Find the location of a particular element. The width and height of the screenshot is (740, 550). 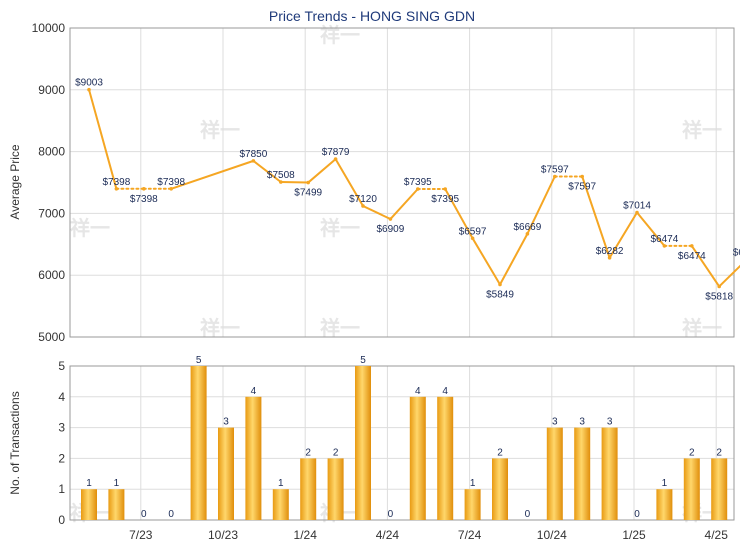

bar-value-label: 5 is located at coordinates (363, 360).